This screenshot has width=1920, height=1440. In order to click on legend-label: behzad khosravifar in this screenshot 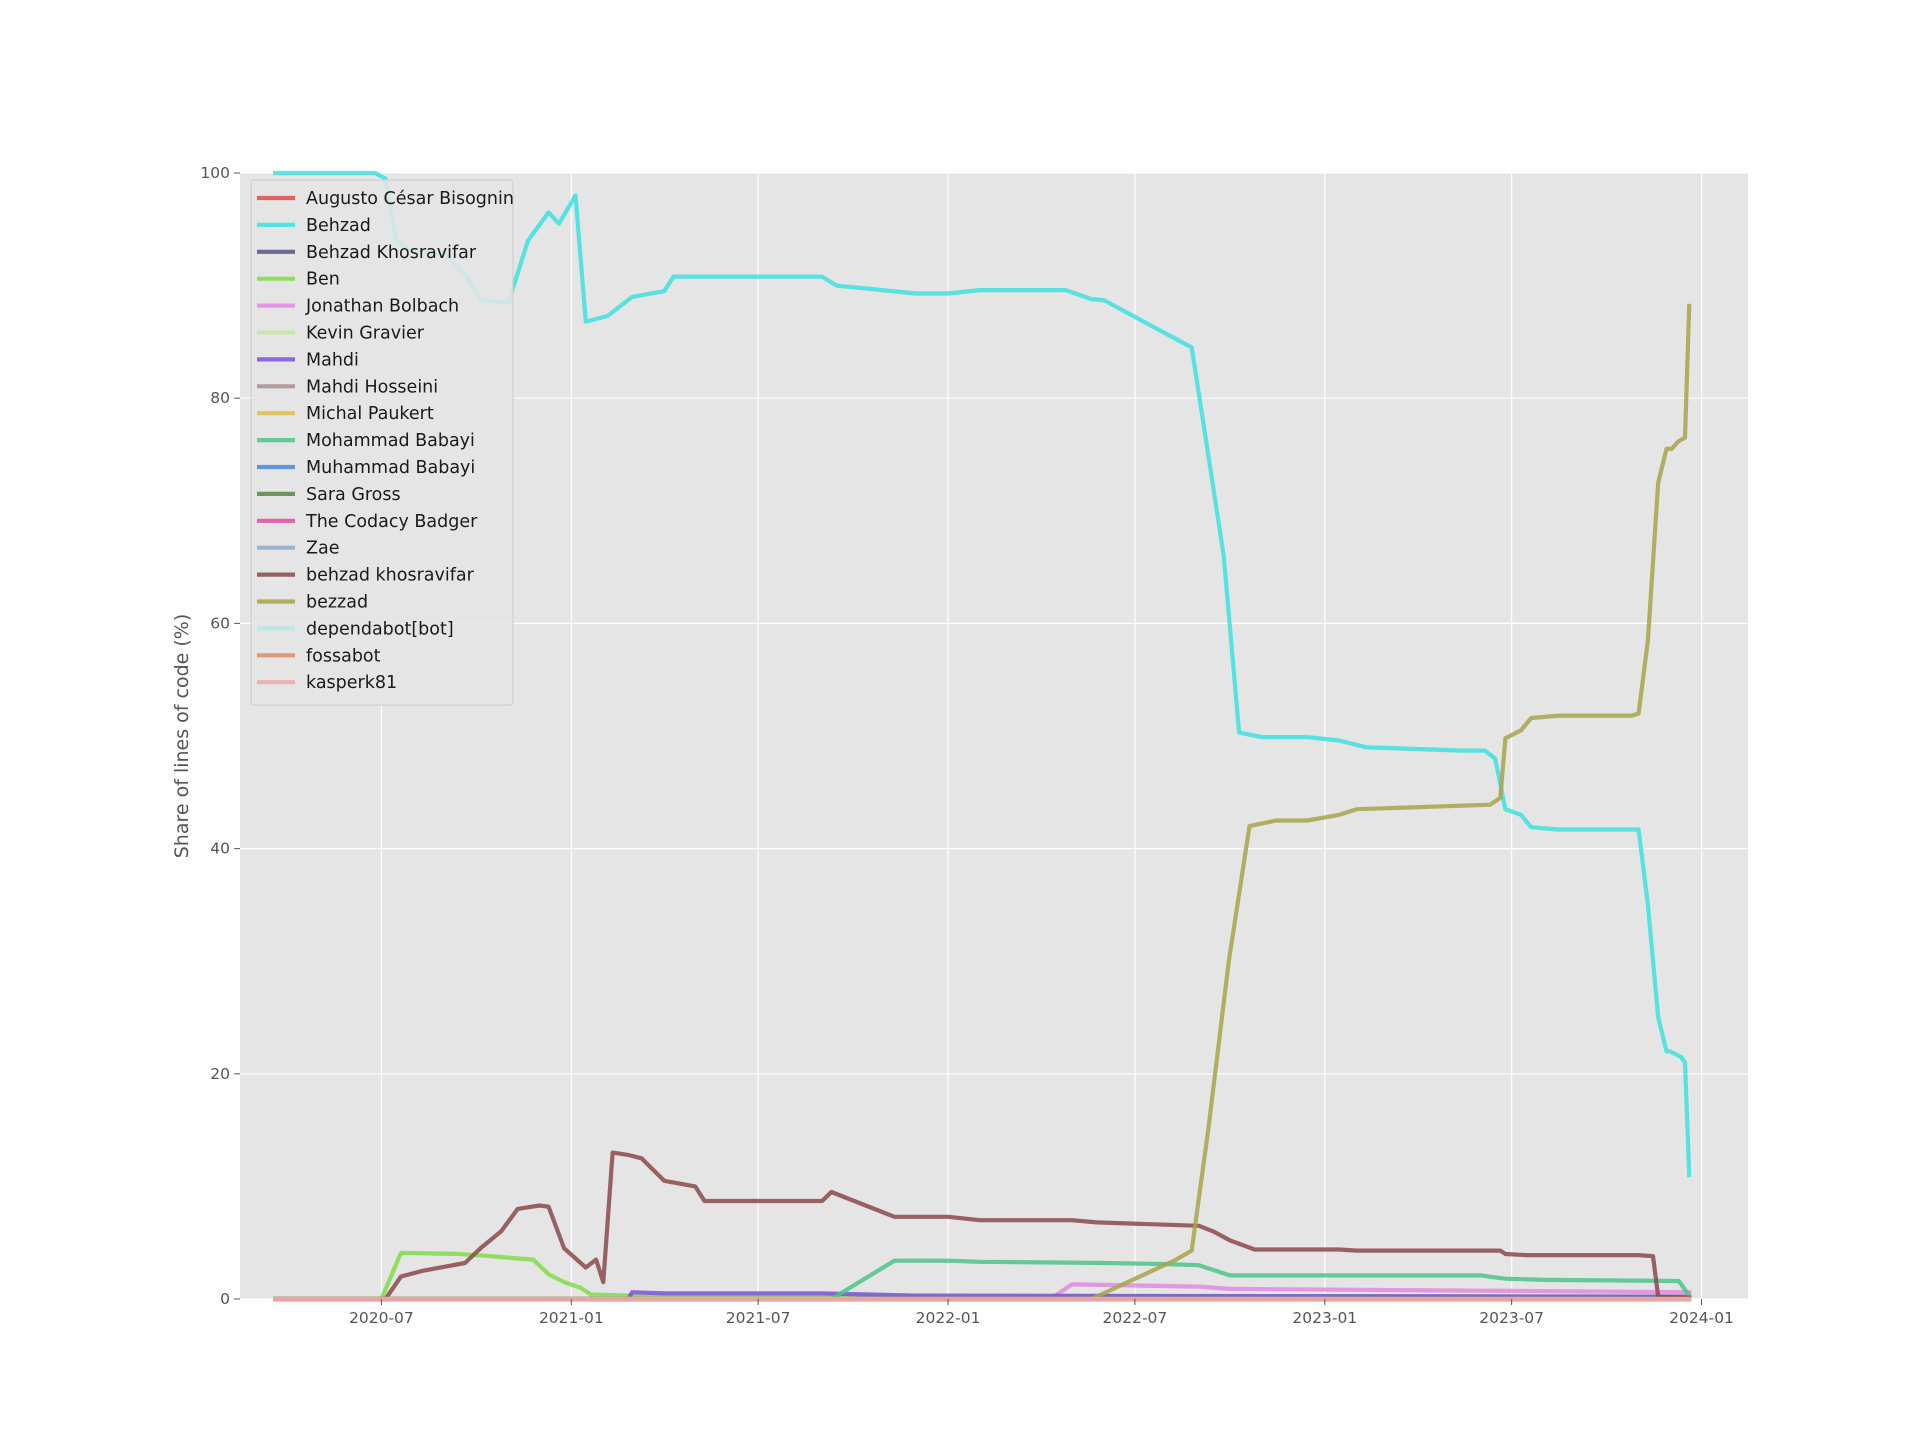, I will do `click(390, 576)`.